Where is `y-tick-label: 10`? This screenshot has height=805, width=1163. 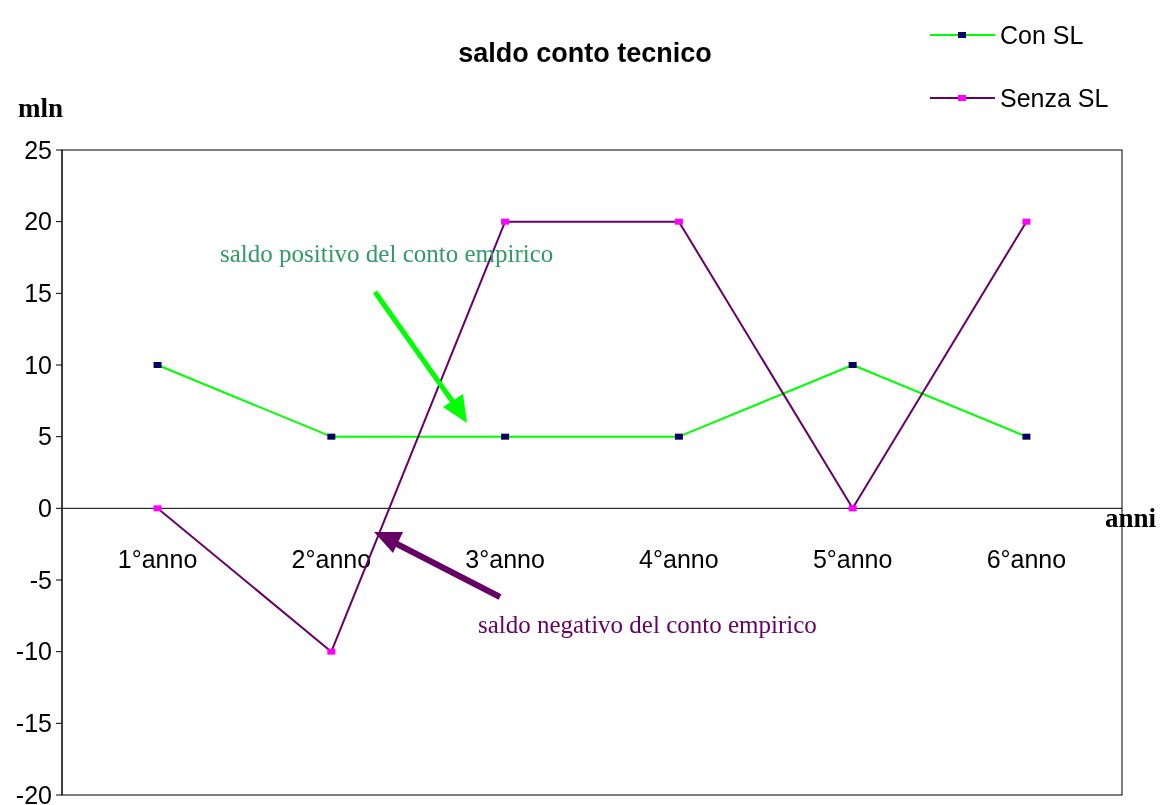 y-tick-label: 10 is located at coordinates (38, 364).